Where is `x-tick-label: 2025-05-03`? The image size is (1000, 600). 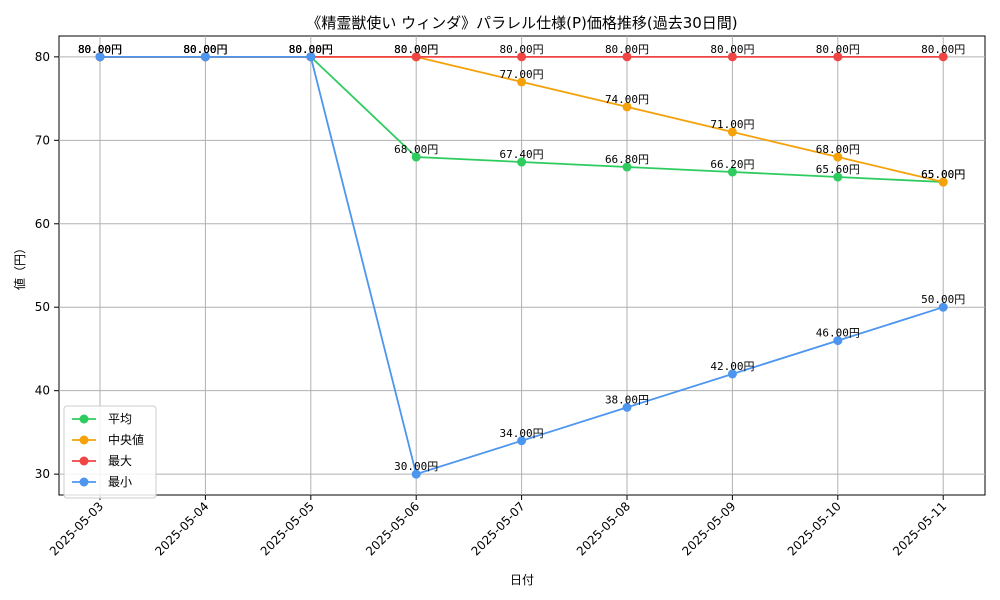 x-tick-label: 2025-05-03 is located at coordinates (76, 528).